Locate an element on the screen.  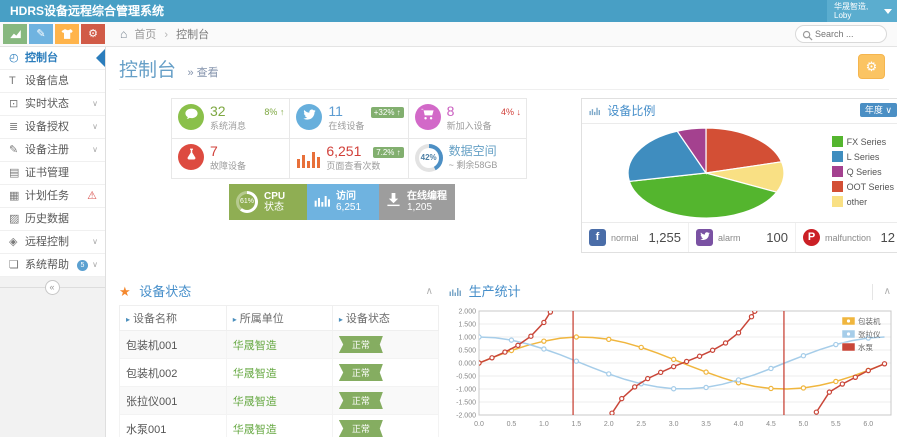
user-name: Loby is located at coordinates (843, 15).